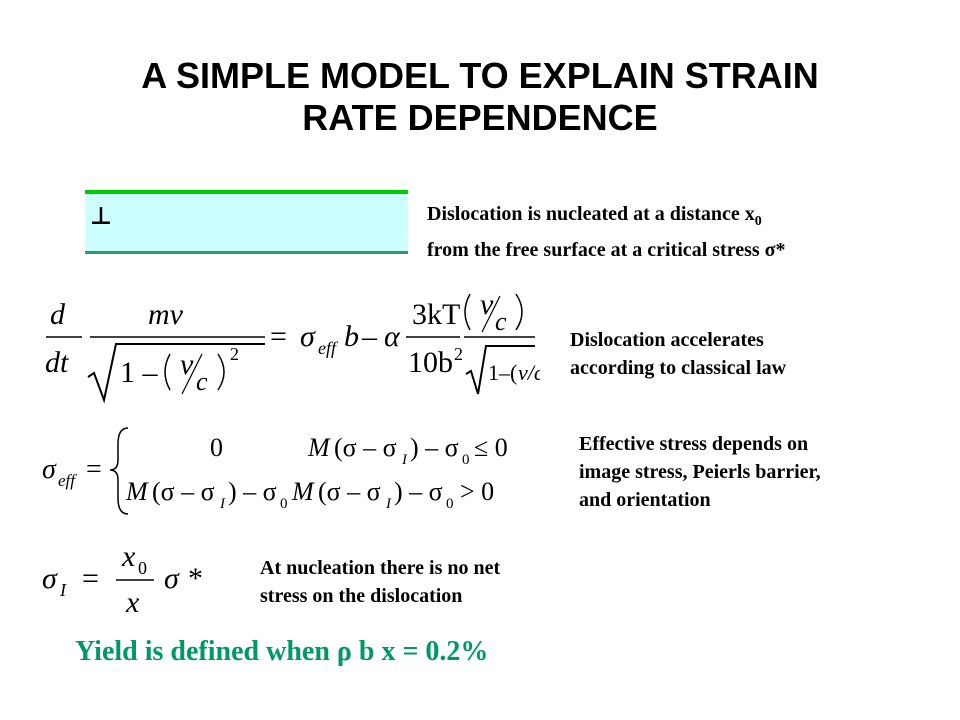 This screenshot has width=960, height=720. Describe the element at coordinates (101, 216) in the screenshot. I see `dislocation-symbol: ⊥` at that location.